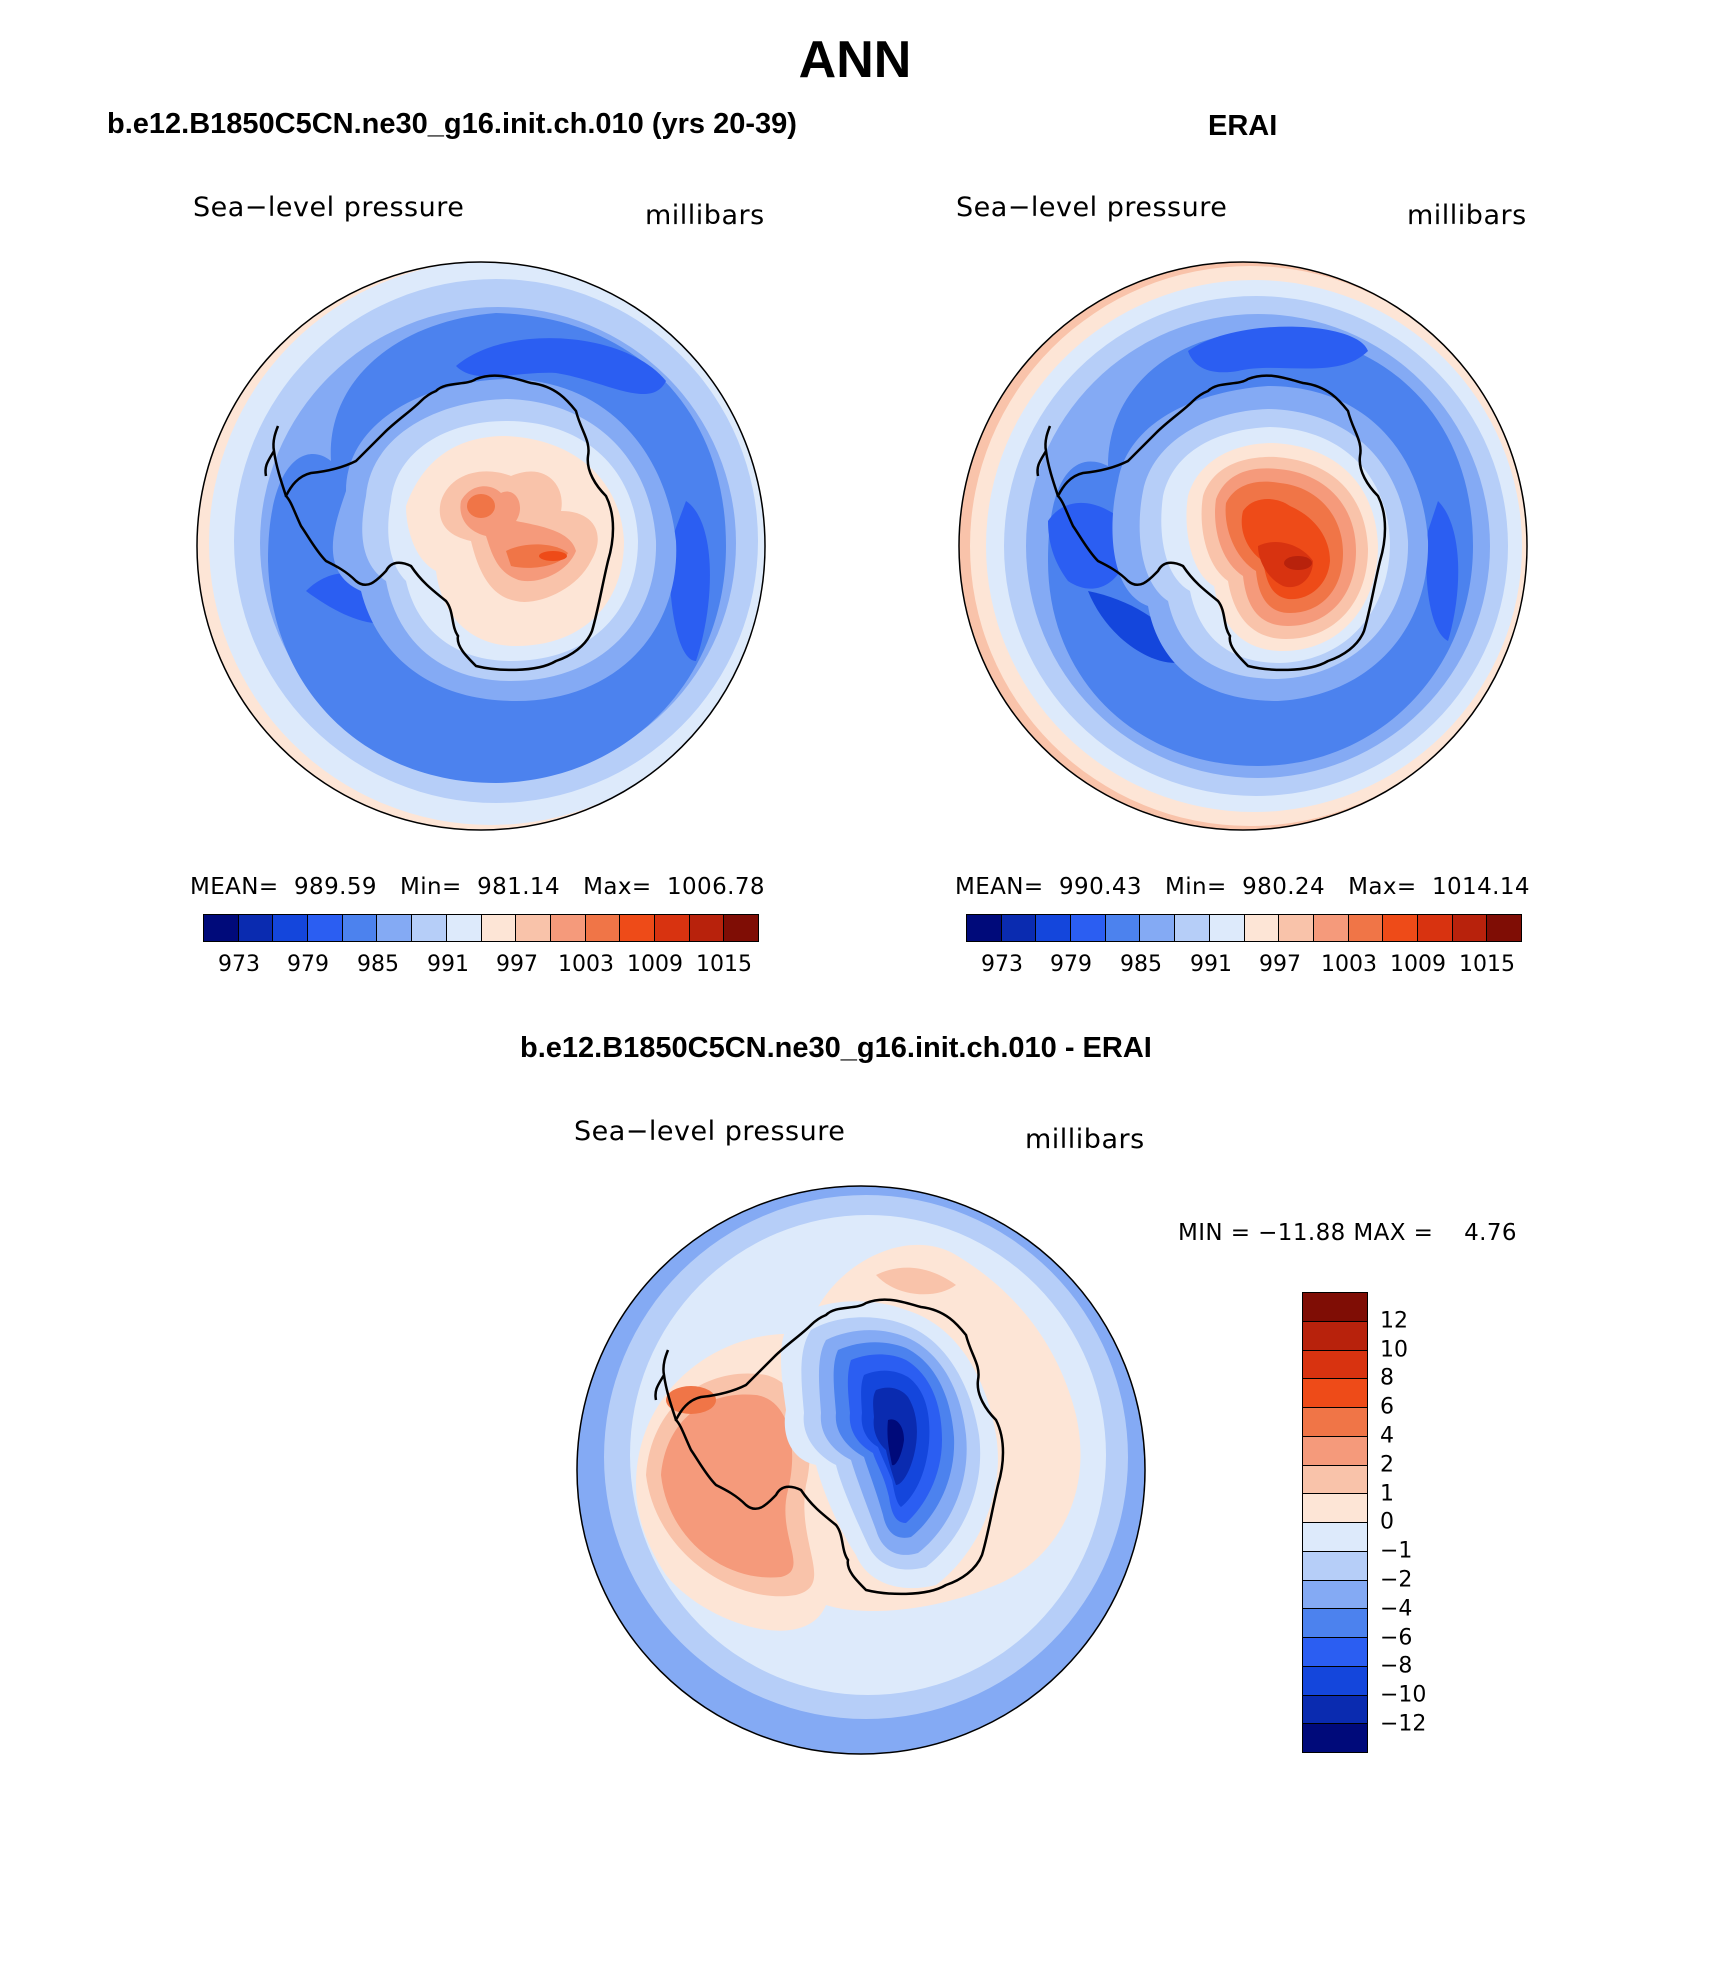 The width and height of the screenshot is (1710, 1961). What do you see at coordinates (1403, 1695) in the screenshot?
I see `colorbar-tick-label: −10` at bounding box center [1403, 1695].